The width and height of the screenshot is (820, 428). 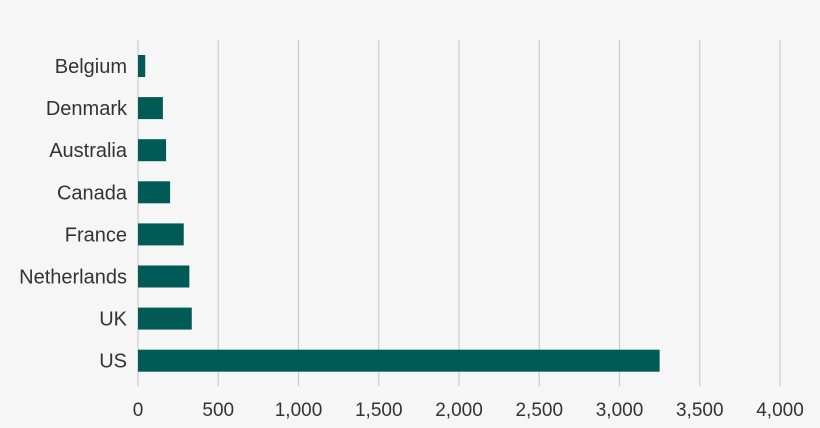 What do you see at coordinates (88, 151) in the screenshot?
I see `category-label-australia: Australia` at bounding box center [88, 151].